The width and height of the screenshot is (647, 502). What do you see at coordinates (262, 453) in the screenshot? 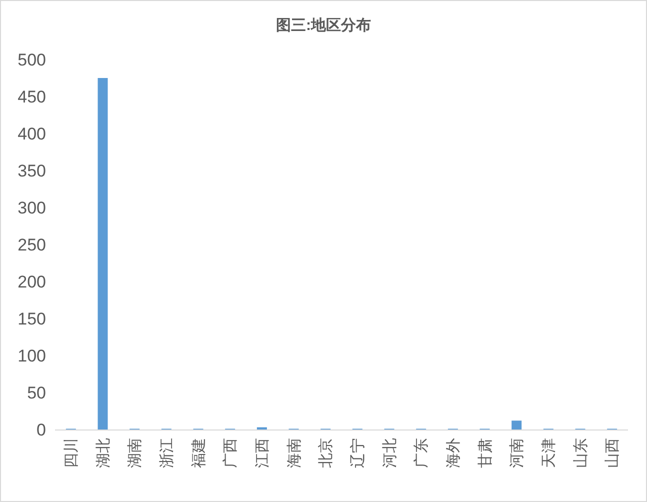
I see `x-tick-label: 江西` at bounding box center [262, 453].